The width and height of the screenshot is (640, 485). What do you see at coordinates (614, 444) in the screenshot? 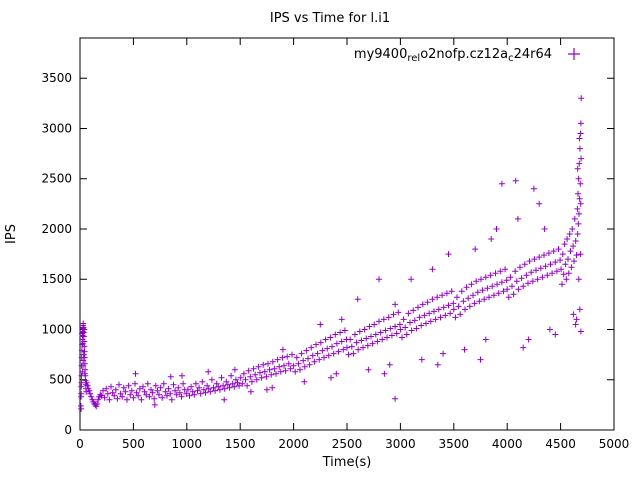
I see `x-tick-label: 5000` at bounding box center [614, 444].